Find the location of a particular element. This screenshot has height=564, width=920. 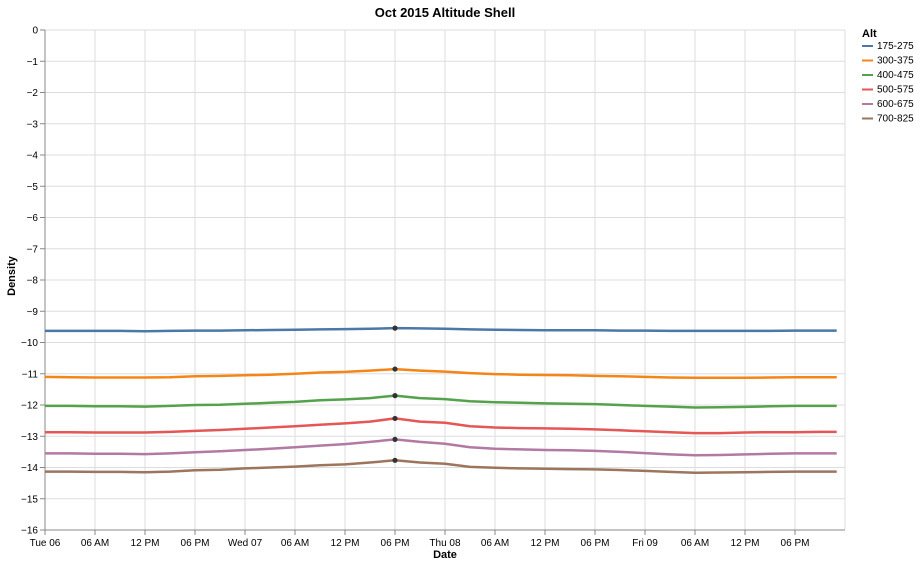

y-tick-label: −13 is located at coordinates (29, 437).